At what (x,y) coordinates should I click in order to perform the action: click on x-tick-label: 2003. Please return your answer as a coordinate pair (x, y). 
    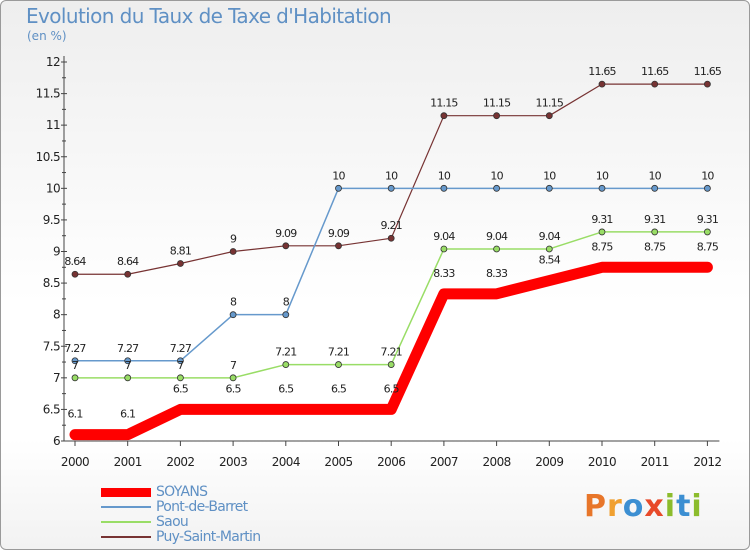
    Looking at the image, I should click on (233, 462).